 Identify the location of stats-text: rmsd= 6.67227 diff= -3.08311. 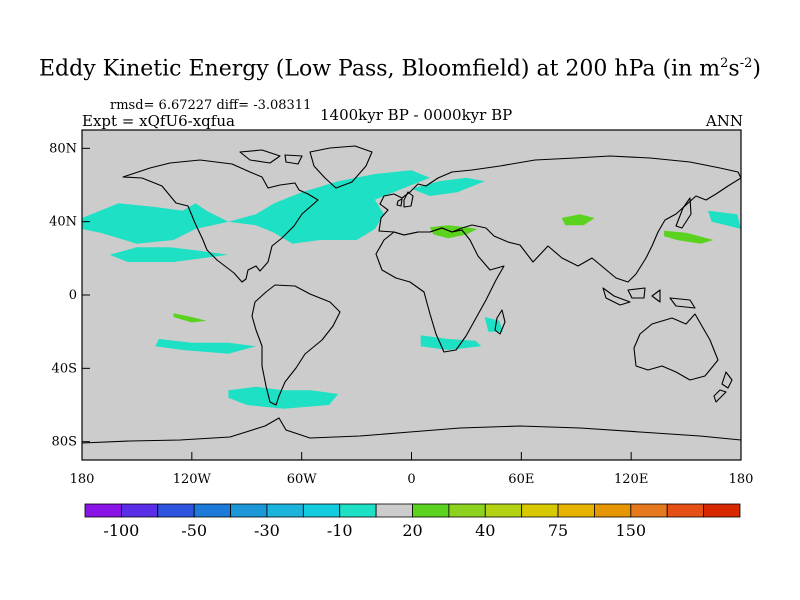
(211, 105).